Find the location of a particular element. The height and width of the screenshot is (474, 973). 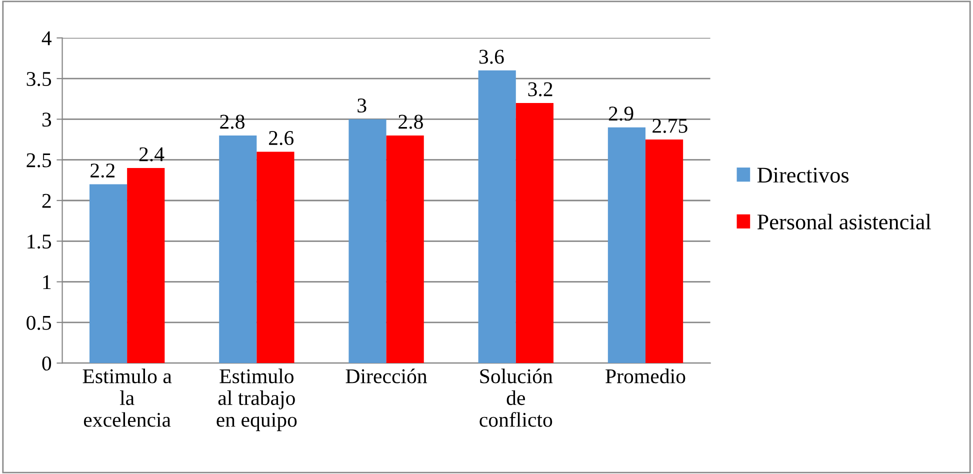

y-tick-label: 2 is located at coordinates (46, 201).